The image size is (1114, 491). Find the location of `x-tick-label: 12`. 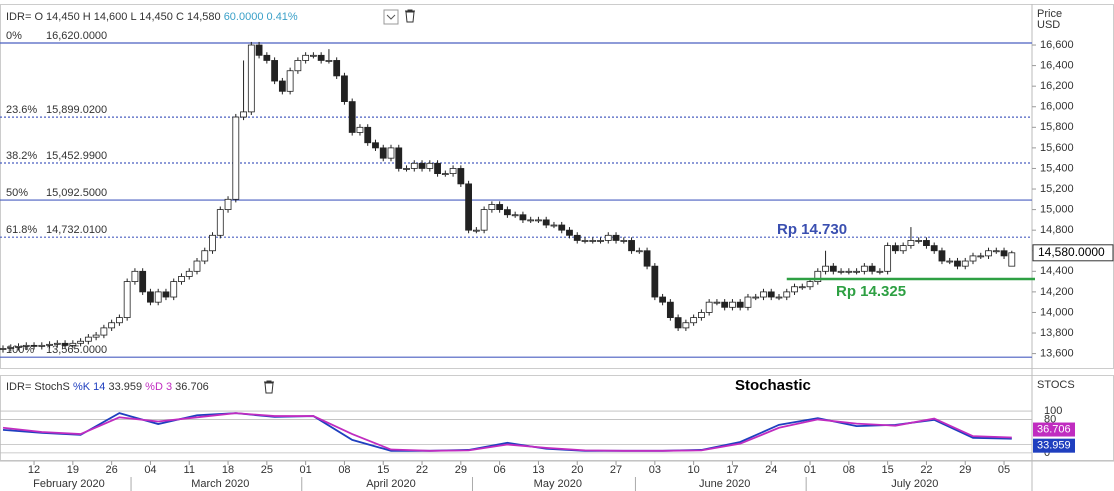

x-tick-label: 12 is located at coordinates (34, 470).